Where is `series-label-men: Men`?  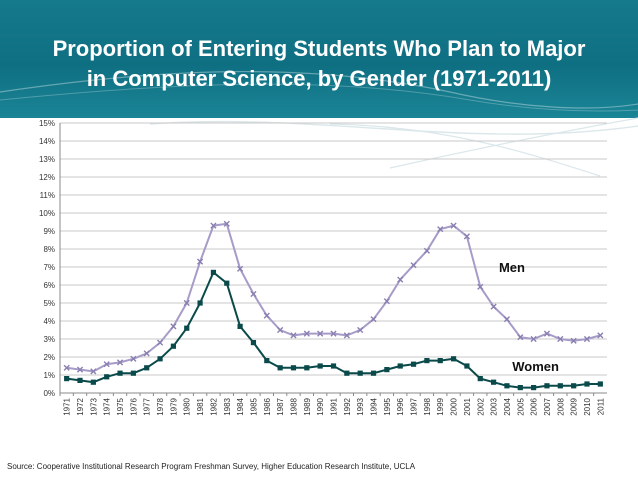 series-label-men: Men is located at coordinates (512, 267).